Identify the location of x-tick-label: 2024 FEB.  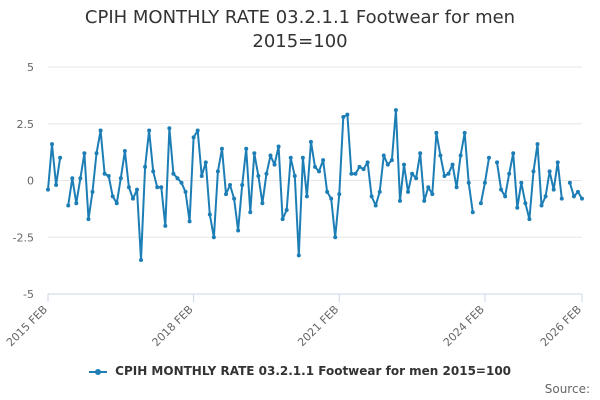
(464, 326).